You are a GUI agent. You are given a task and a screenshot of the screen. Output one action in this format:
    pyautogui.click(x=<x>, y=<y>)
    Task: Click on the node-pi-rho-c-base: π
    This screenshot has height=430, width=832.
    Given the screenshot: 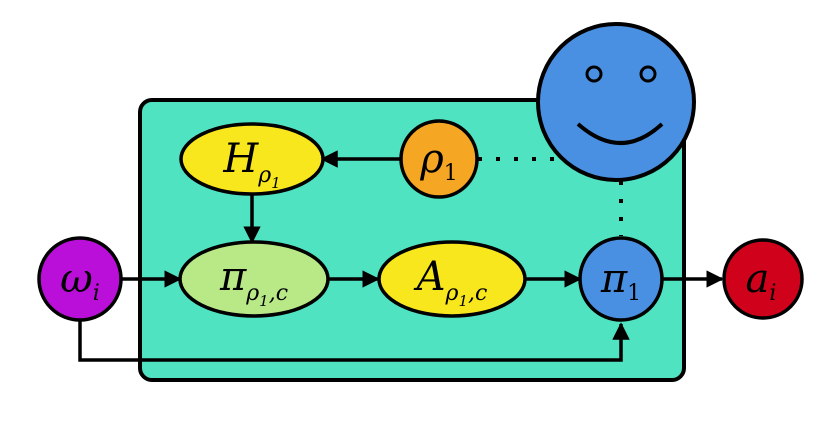 What is the action you would take?
    pyautogui.click(x=233, y=277)
    